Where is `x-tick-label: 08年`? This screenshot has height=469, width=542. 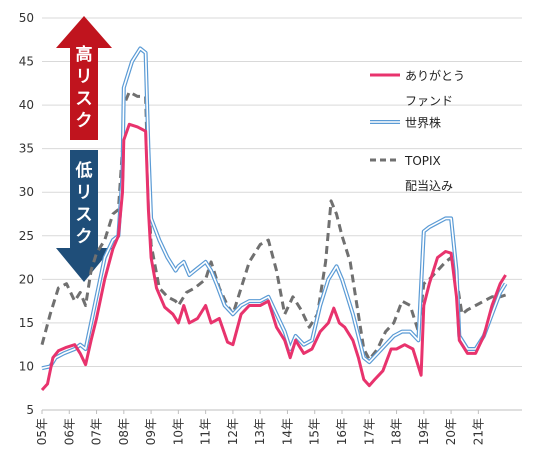 x-tick-label: 08年 is located at coordinates (124, 431).